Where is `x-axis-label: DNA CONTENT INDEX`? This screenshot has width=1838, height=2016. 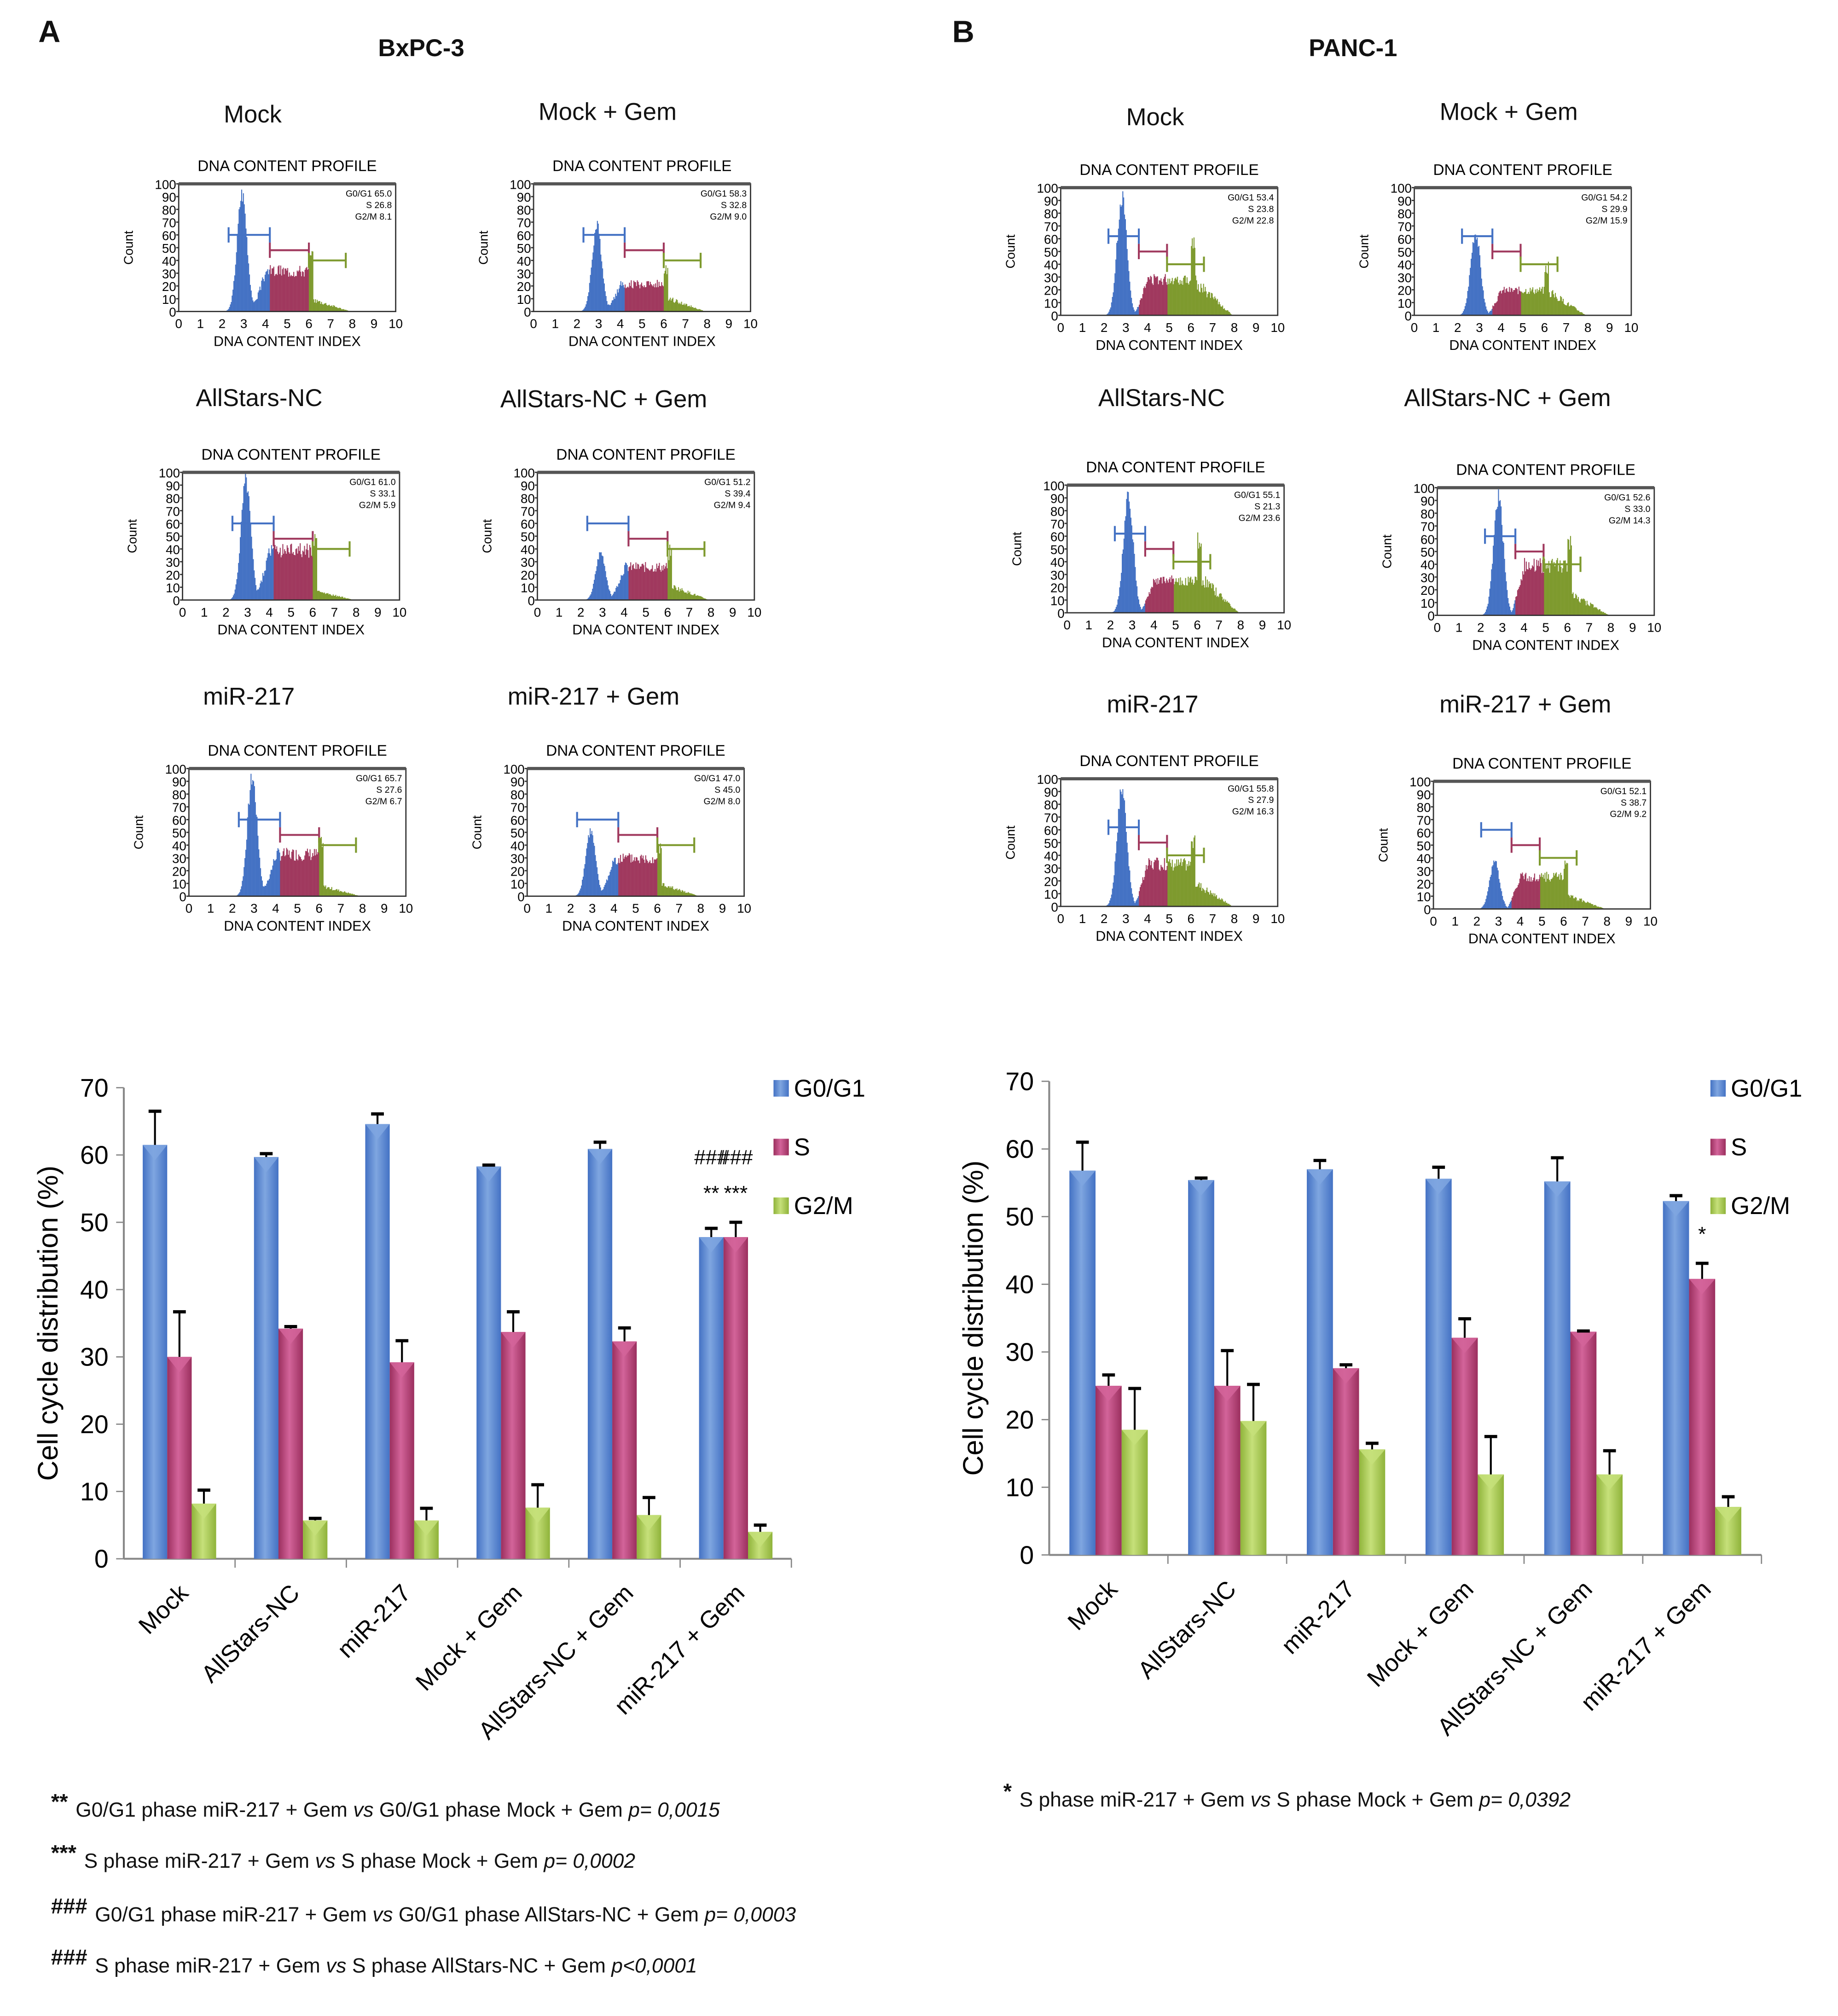
x-axis-label: DNA CONTENT INDEX is located at coordinates (291, 630).